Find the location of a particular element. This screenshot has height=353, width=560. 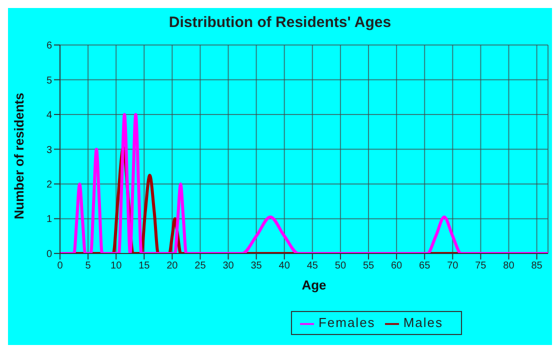

x-tick-label: 75 is located at coordinates (481, 266).